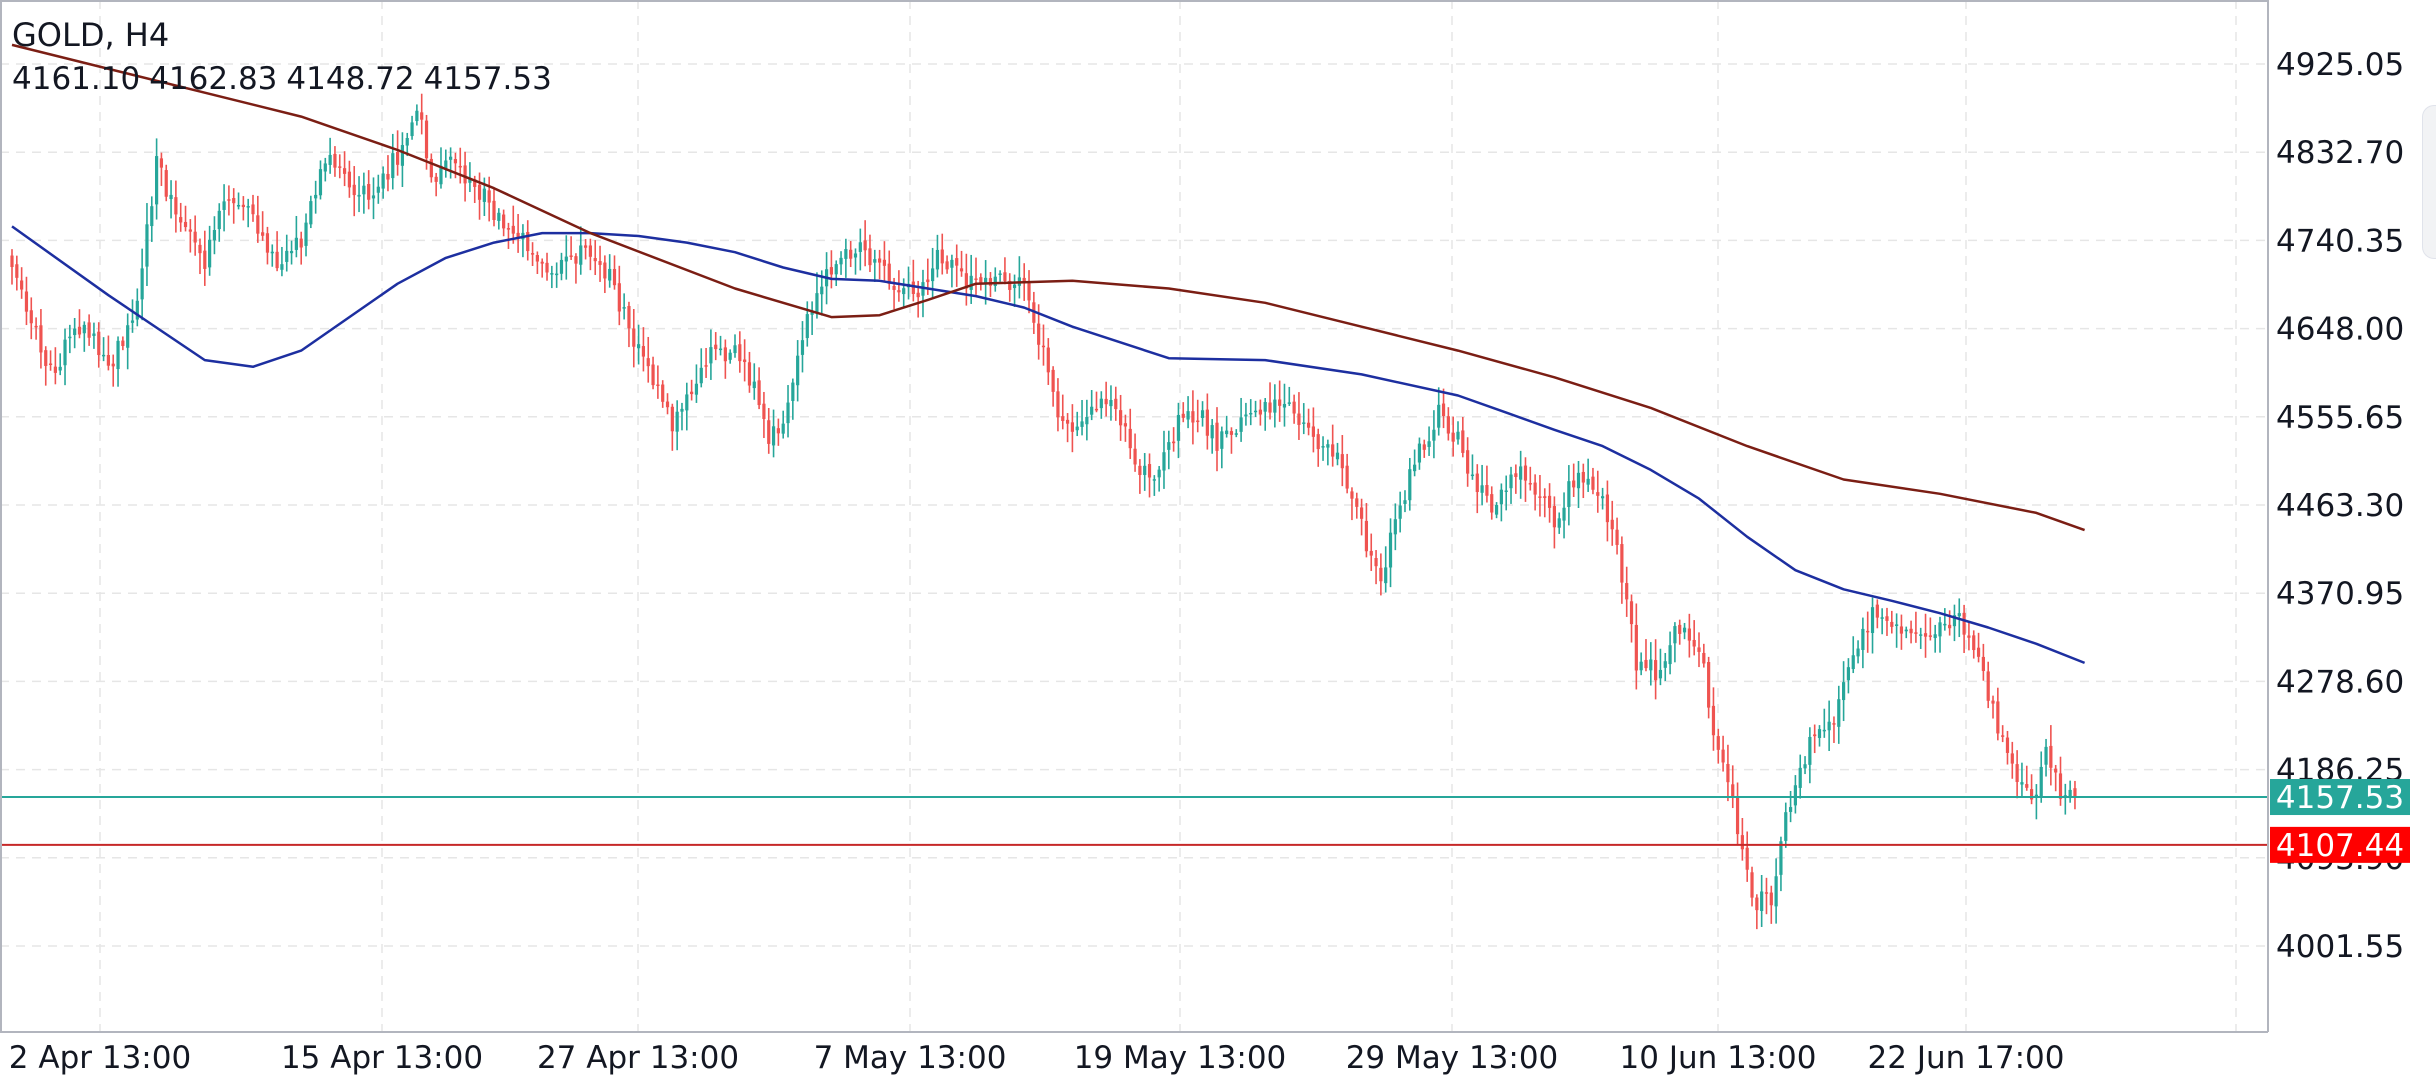 Image resolution: width=2436 pixels, height=1080 pixels. What do you see at coordinates (2340, 594) in the screenshot?
I see `price-tick-label: 4370.95` at bounding box center [2340, 594].